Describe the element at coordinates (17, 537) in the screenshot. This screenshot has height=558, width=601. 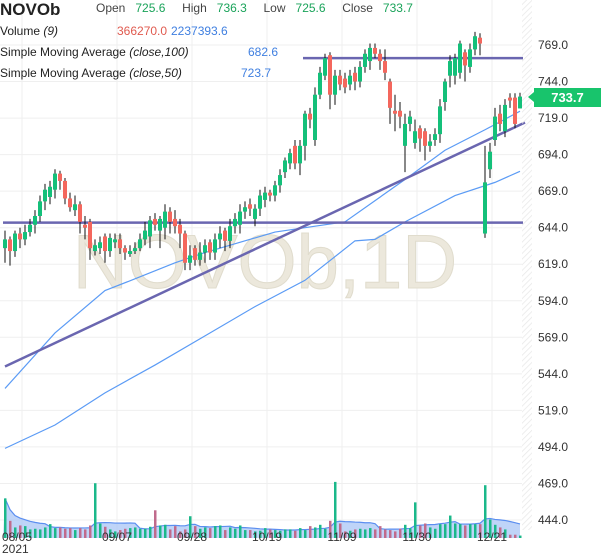
I see `x-tick-label: 08/05` at that location.